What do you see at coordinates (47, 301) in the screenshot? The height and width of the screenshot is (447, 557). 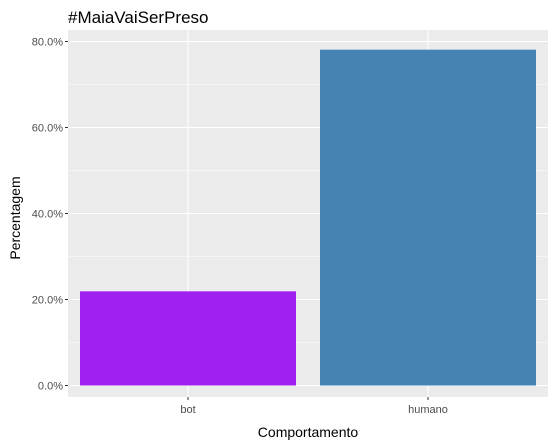 I see `y-tick-label: 20.0%` at bounding box center [47, 301].